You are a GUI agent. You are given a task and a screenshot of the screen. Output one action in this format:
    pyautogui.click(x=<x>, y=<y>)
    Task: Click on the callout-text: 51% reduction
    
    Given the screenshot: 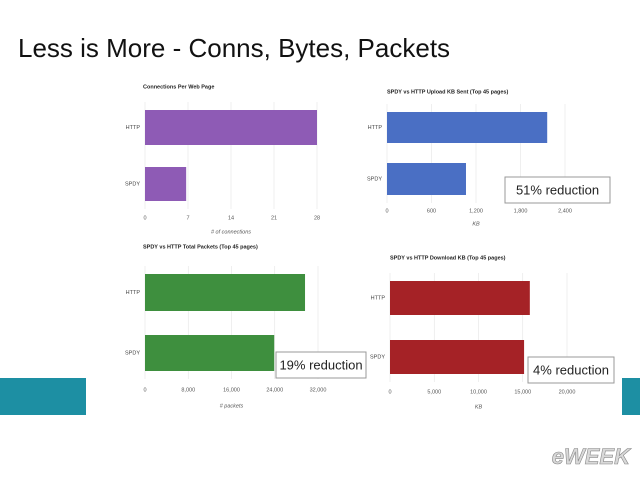 What is the action you would take?
    pyautogui.click(x=557, y=189)
    